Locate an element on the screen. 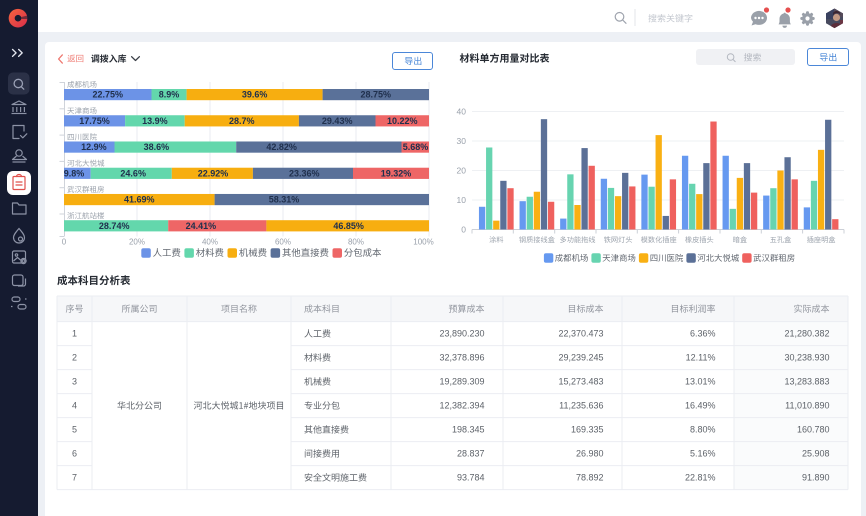 The height and width of the screenshot is (516, 866). svg-text: 23,890.230 is located at coordinates (461, 334).